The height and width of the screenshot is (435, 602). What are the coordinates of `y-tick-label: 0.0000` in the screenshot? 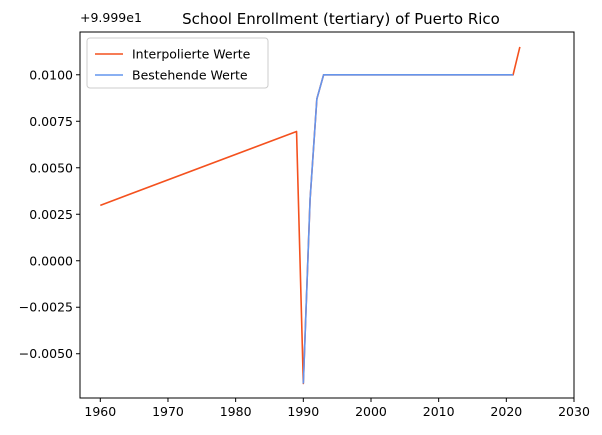 It's located at (51, 260).